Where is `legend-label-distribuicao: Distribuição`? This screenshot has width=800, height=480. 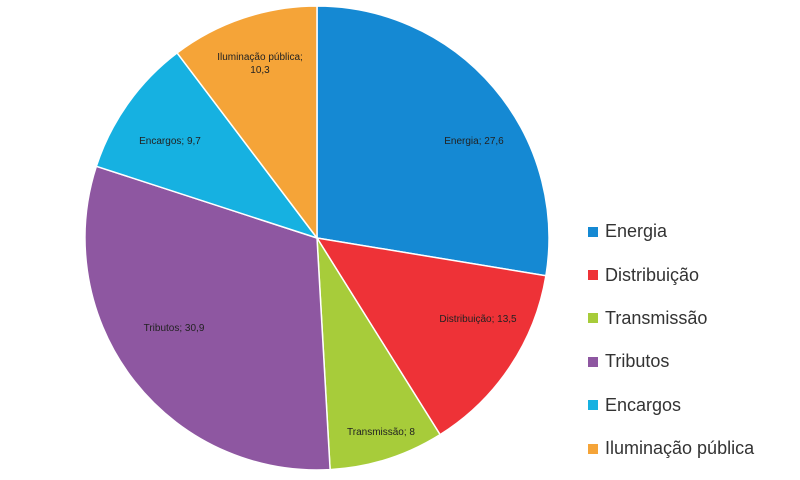
legend-label-distribuicao: Distribuição is located at coordinates (652, 274).